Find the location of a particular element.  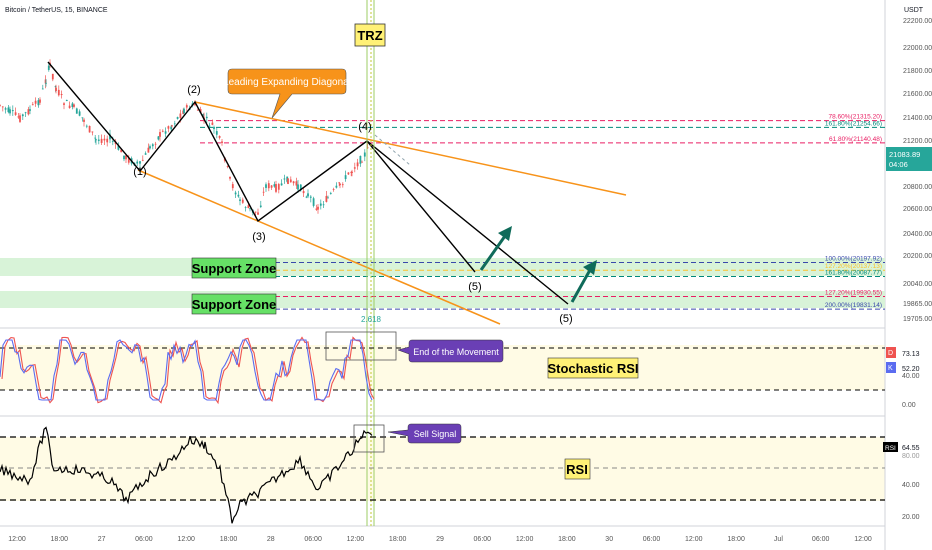

currency-label: USDT is located at coordinates (914, 10).